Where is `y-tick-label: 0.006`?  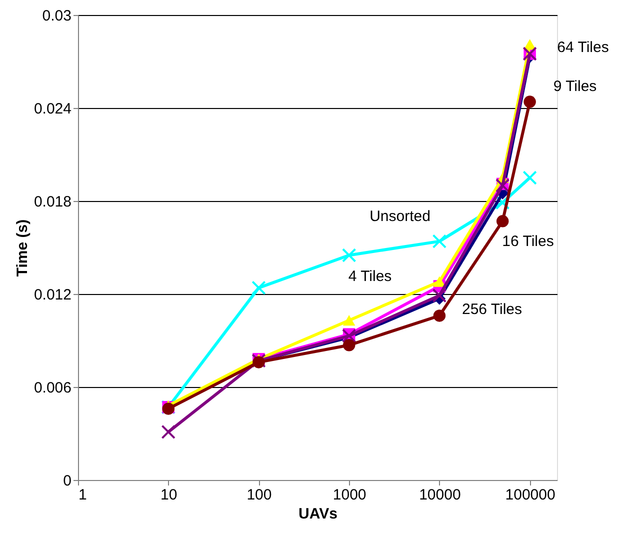
y-tick-label: 0.006 is located at coordinates (53, 388).